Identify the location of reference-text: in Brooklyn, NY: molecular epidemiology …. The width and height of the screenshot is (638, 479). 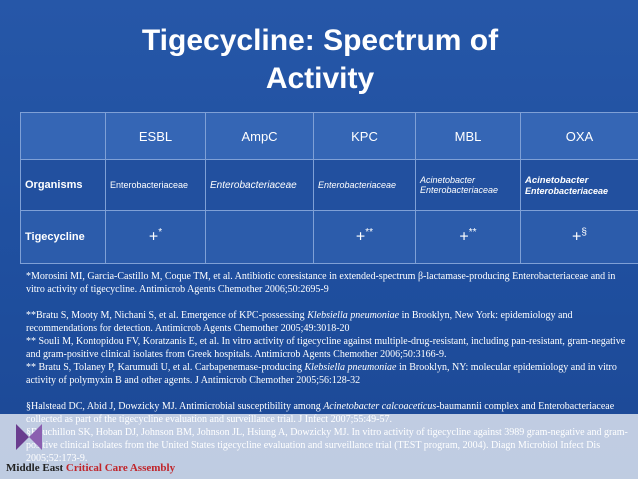
(321, 374).